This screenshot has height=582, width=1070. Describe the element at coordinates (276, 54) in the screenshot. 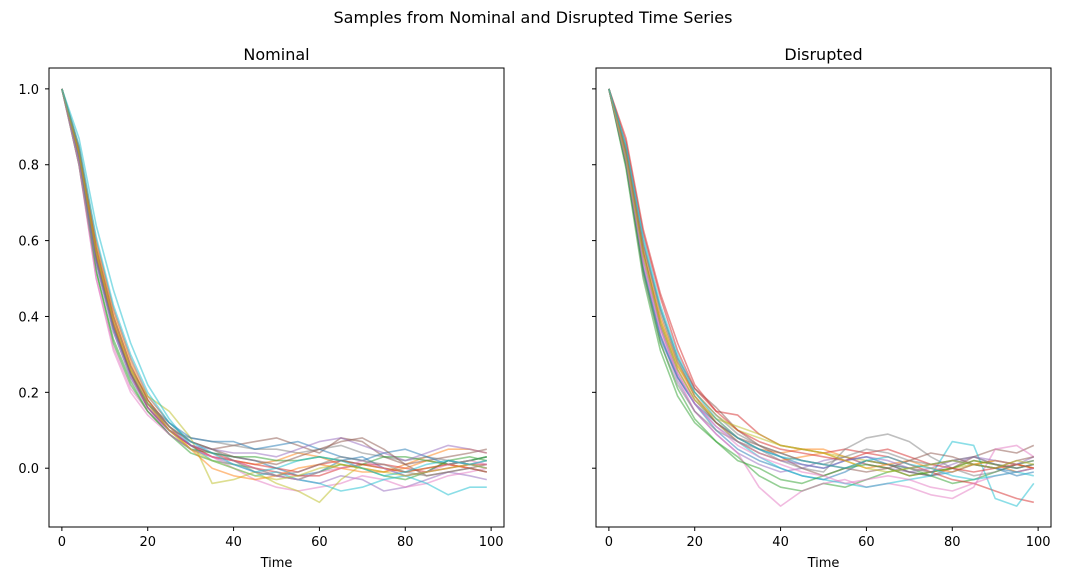

I see `nominal-panel-title: Nominal` at that location.